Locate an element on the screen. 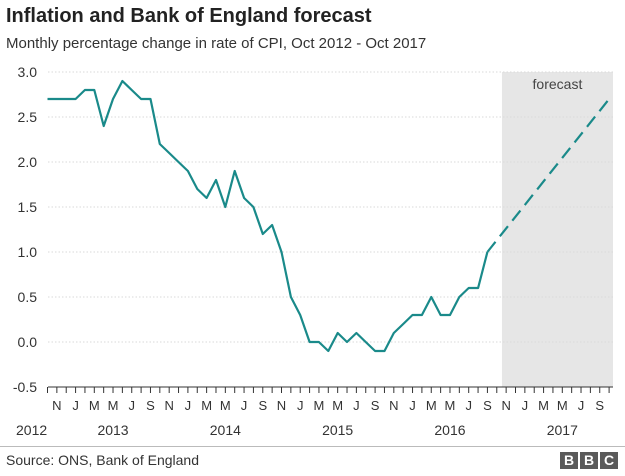 The image size is (625, 476). x-year-label: 2012 is located at coordinates (31, 430).